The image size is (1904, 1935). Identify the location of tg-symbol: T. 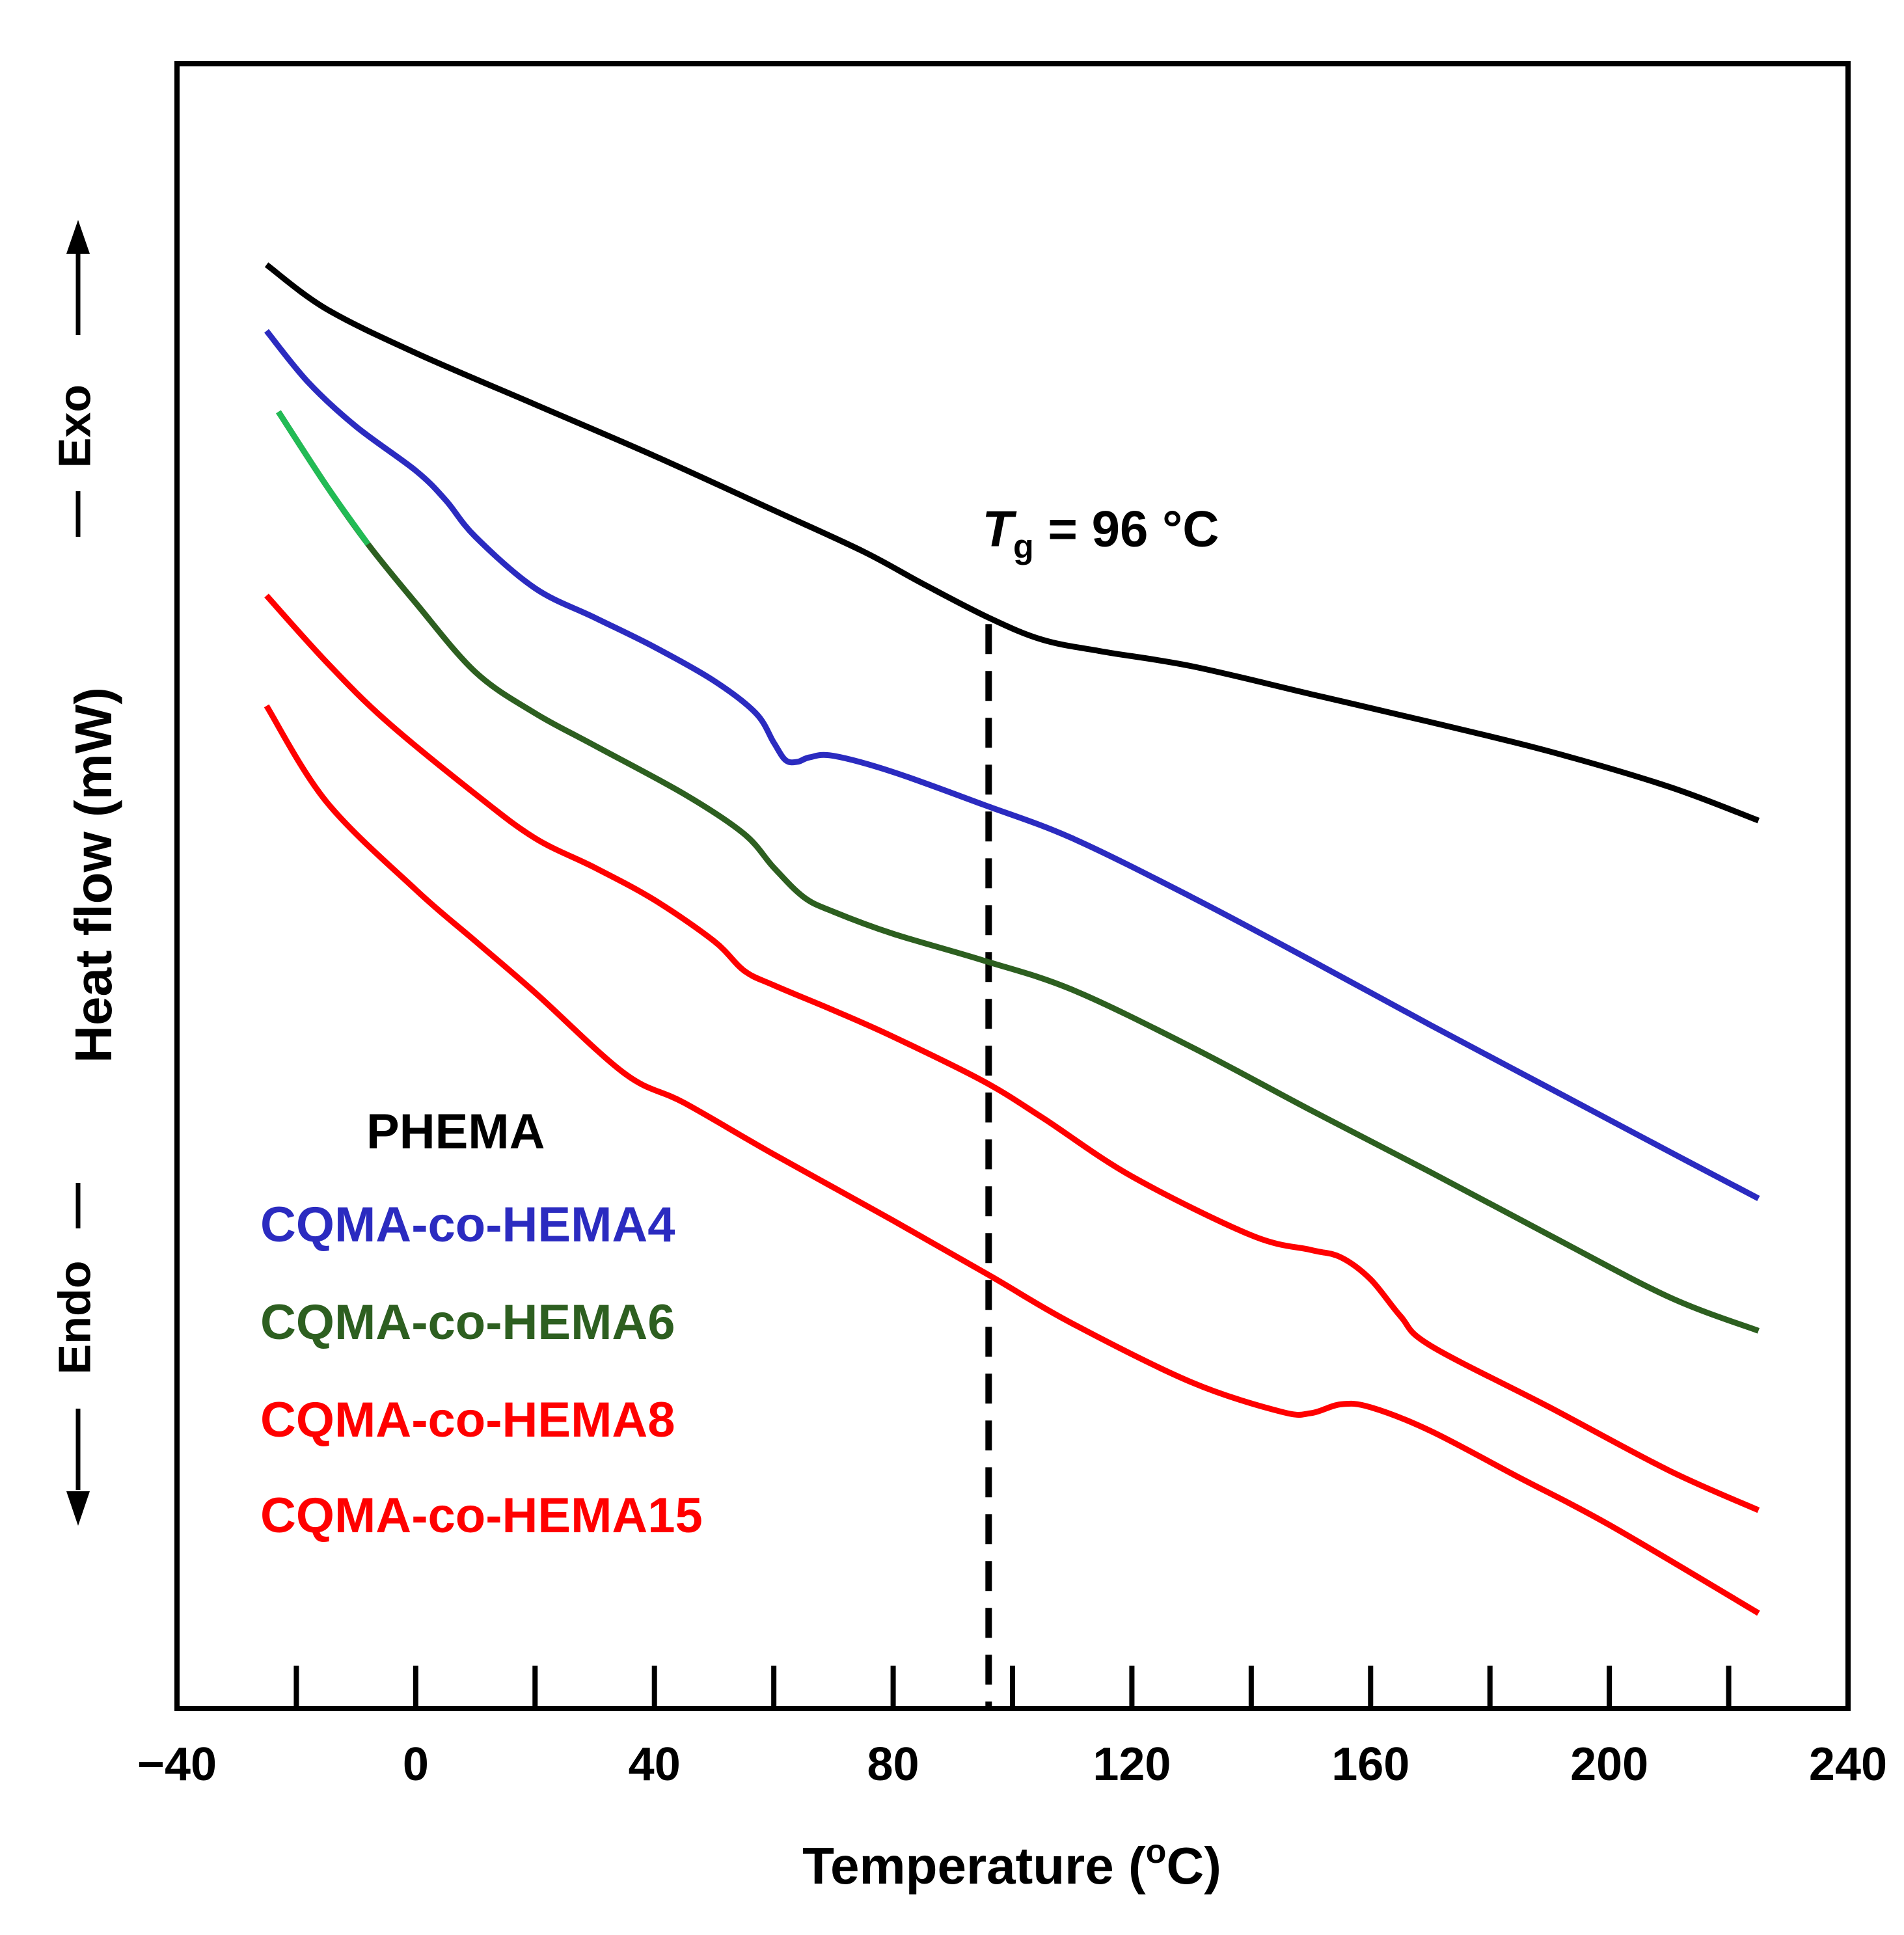
(999, 528).